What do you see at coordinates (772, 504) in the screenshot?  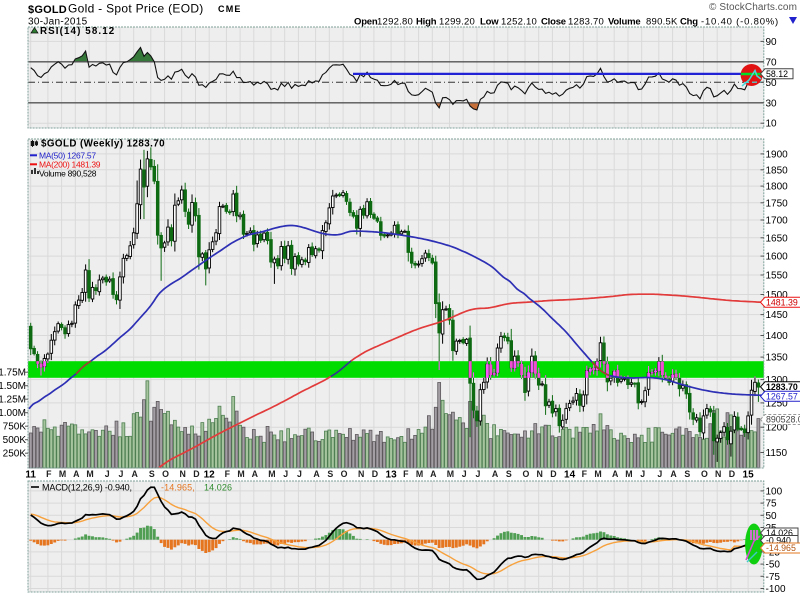 I see `svg-text: 75` at bounding box center [772, 504].